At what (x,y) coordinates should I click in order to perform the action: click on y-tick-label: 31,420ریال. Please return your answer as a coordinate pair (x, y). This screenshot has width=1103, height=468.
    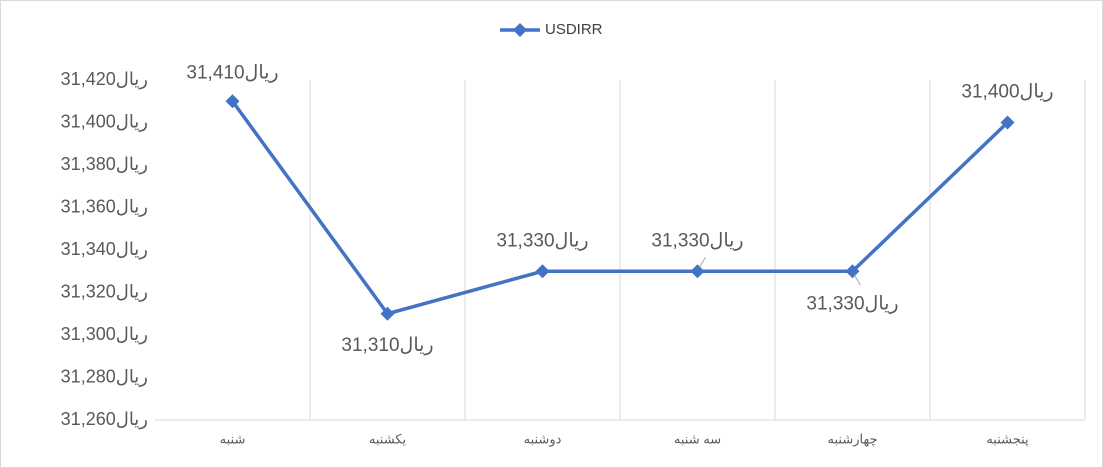
    Looking at the image, I should click on (104, 79).